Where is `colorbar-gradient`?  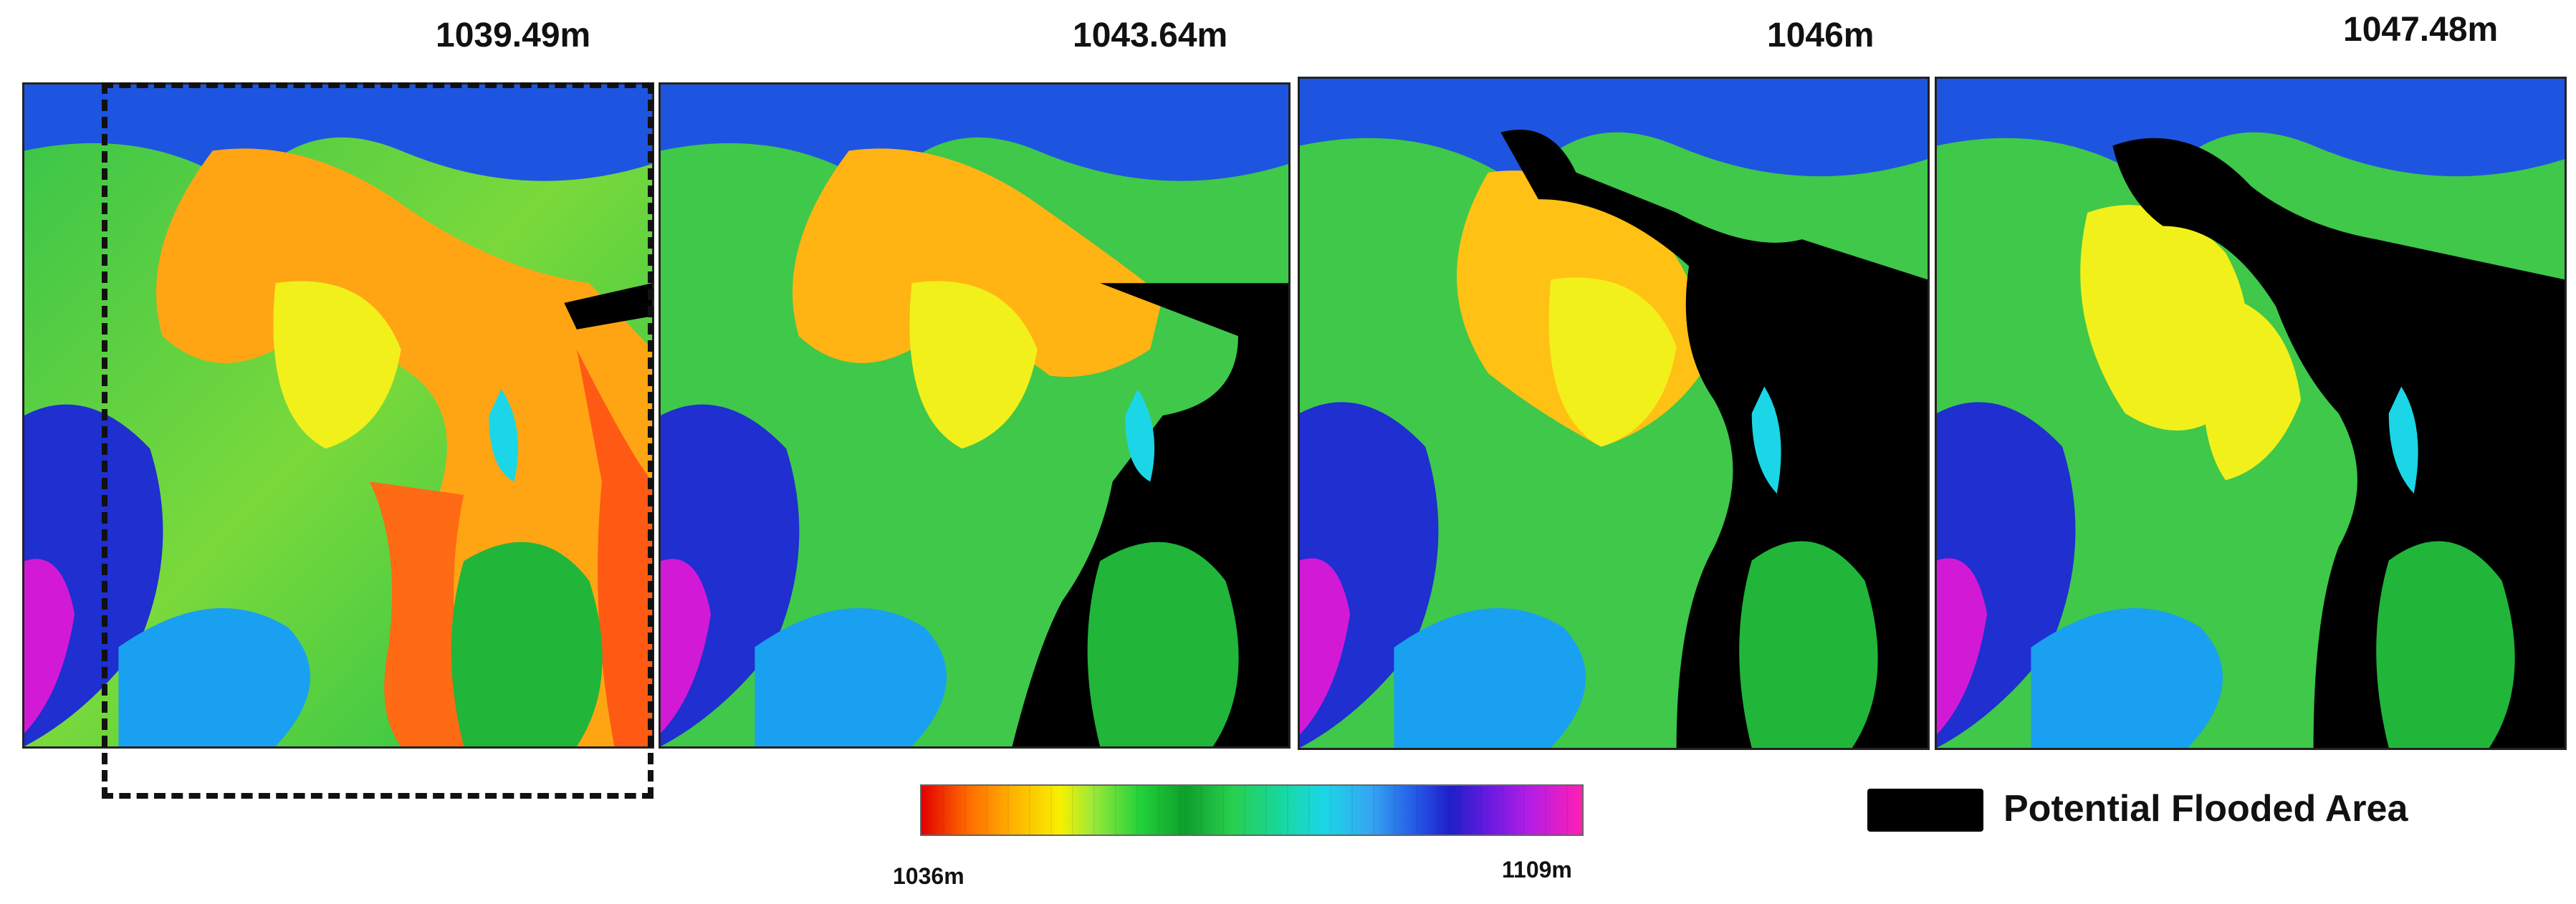
colorbar-gradient is located at coordinates (1252, 810).